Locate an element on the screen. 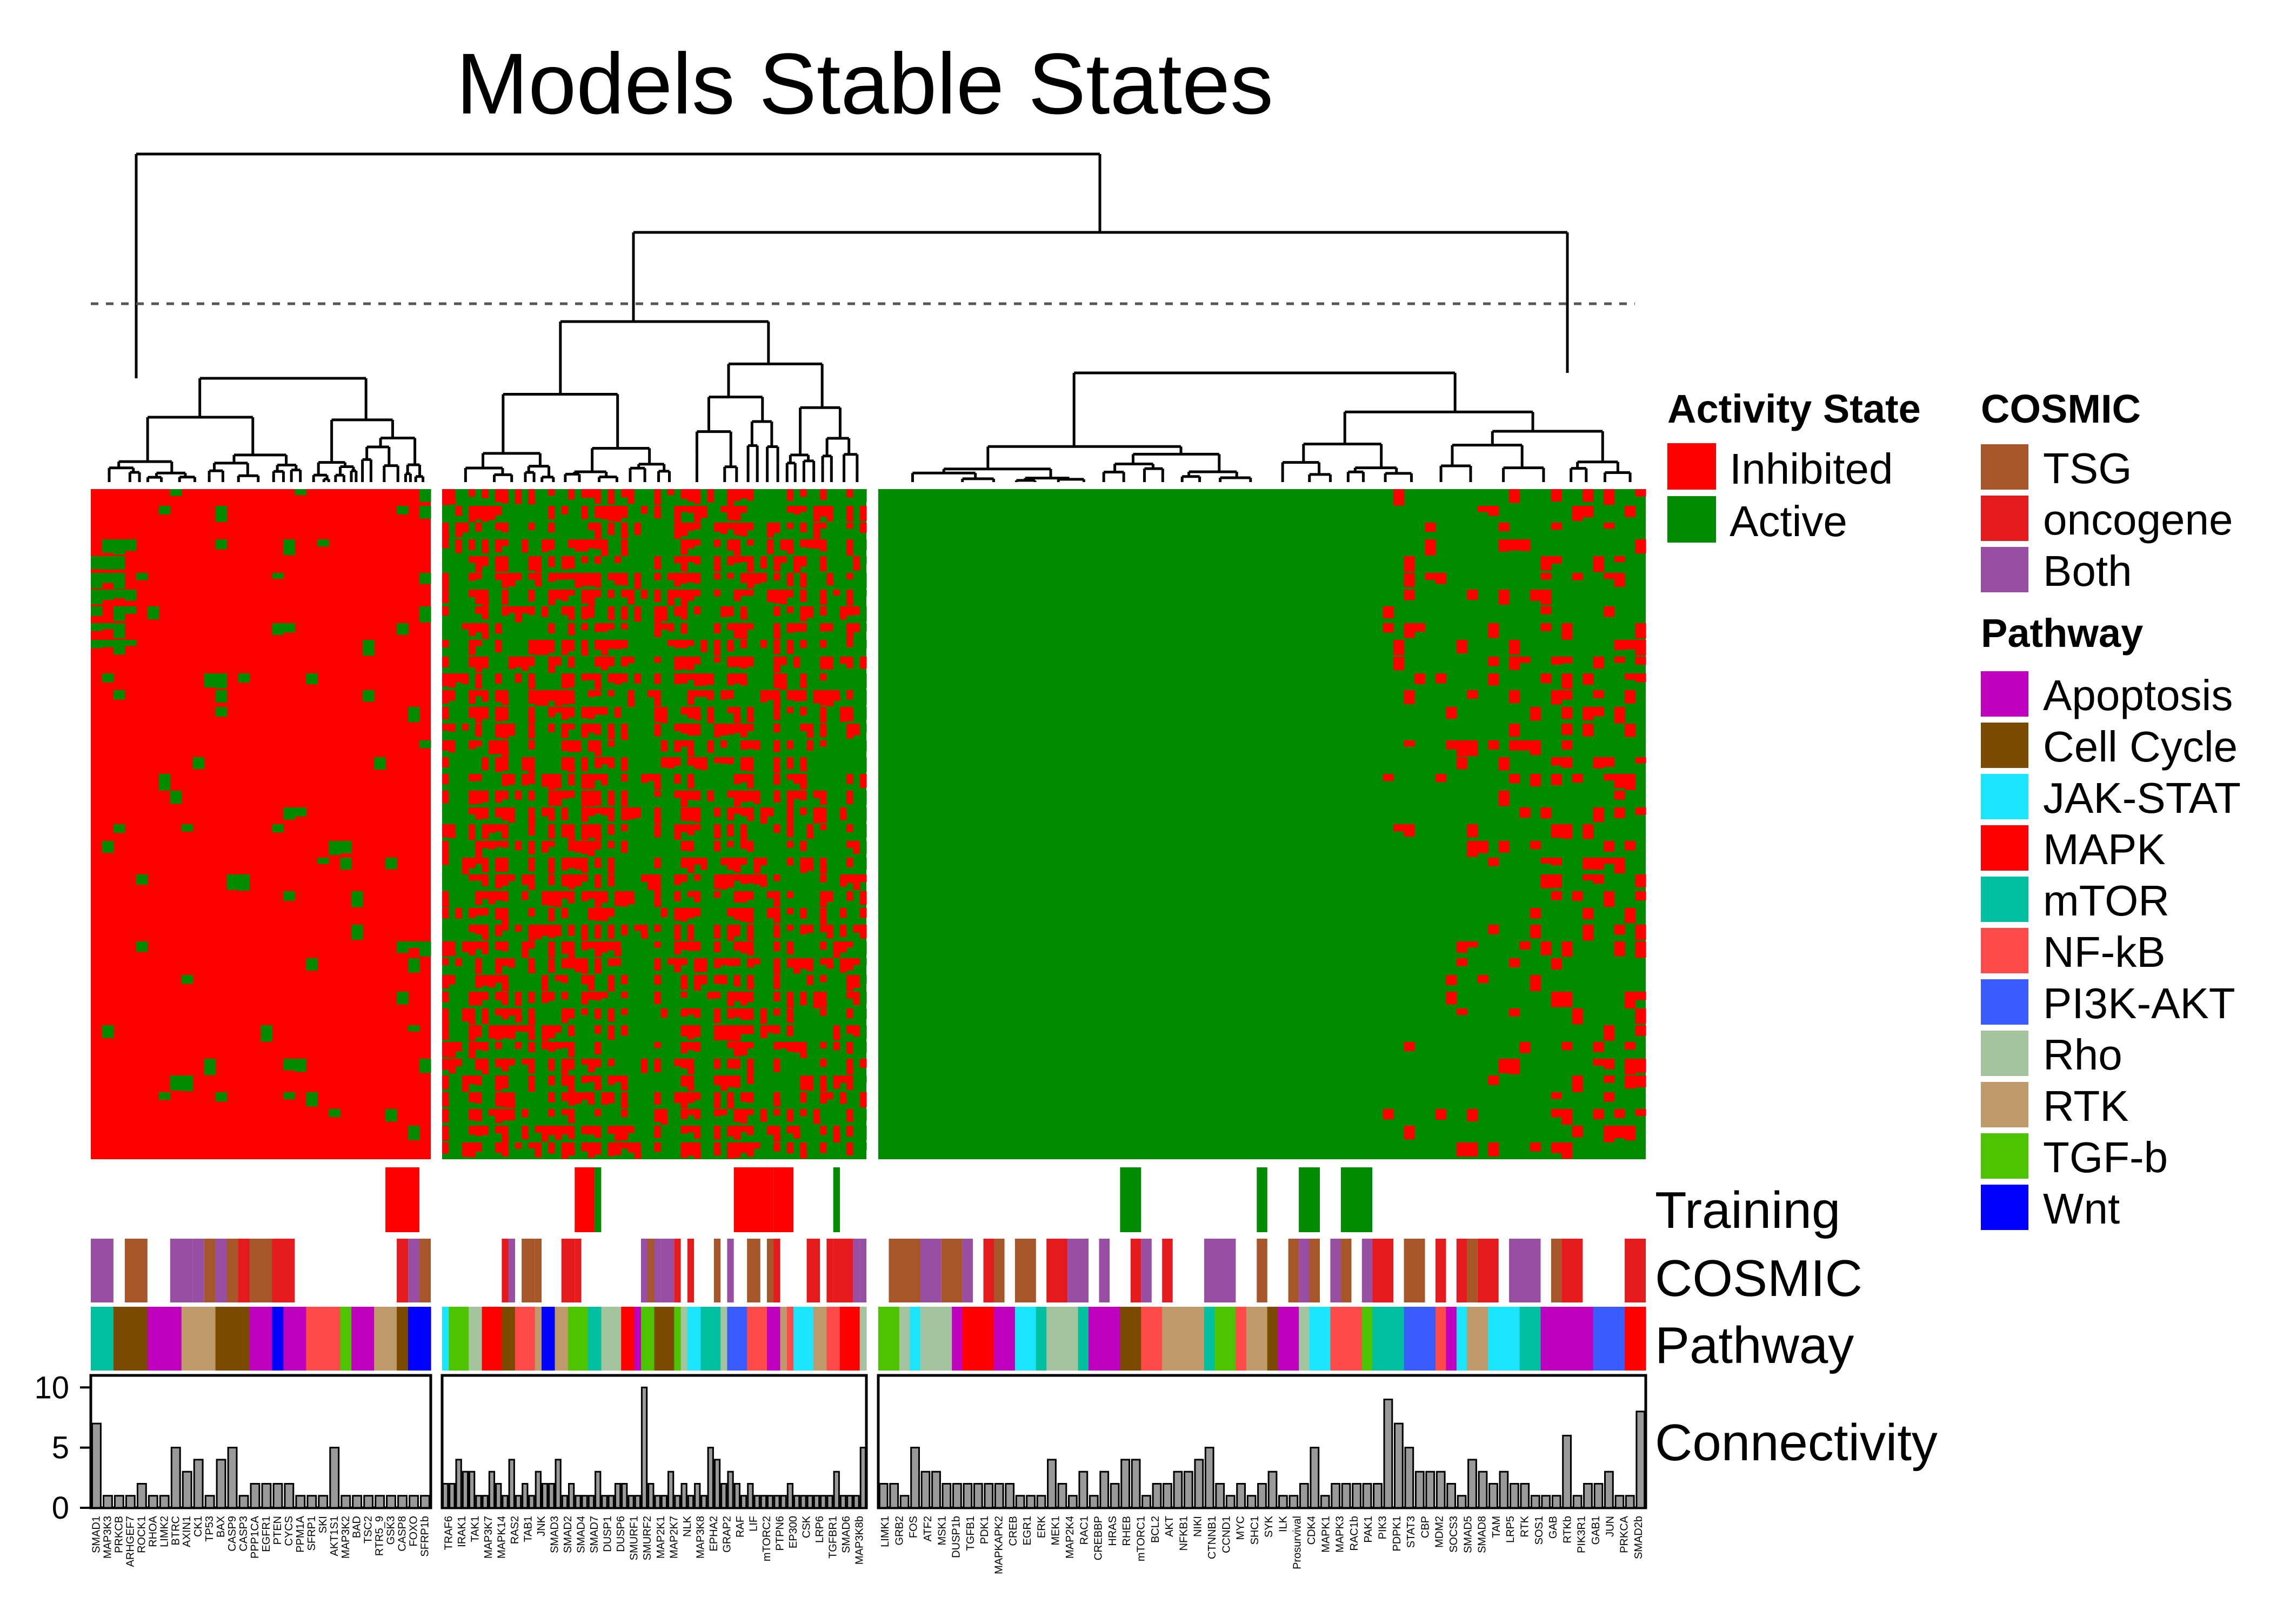 The height and width of the screenshot is (1624, 2270). gene-label: SKI is located at coordinates (323, 1524).